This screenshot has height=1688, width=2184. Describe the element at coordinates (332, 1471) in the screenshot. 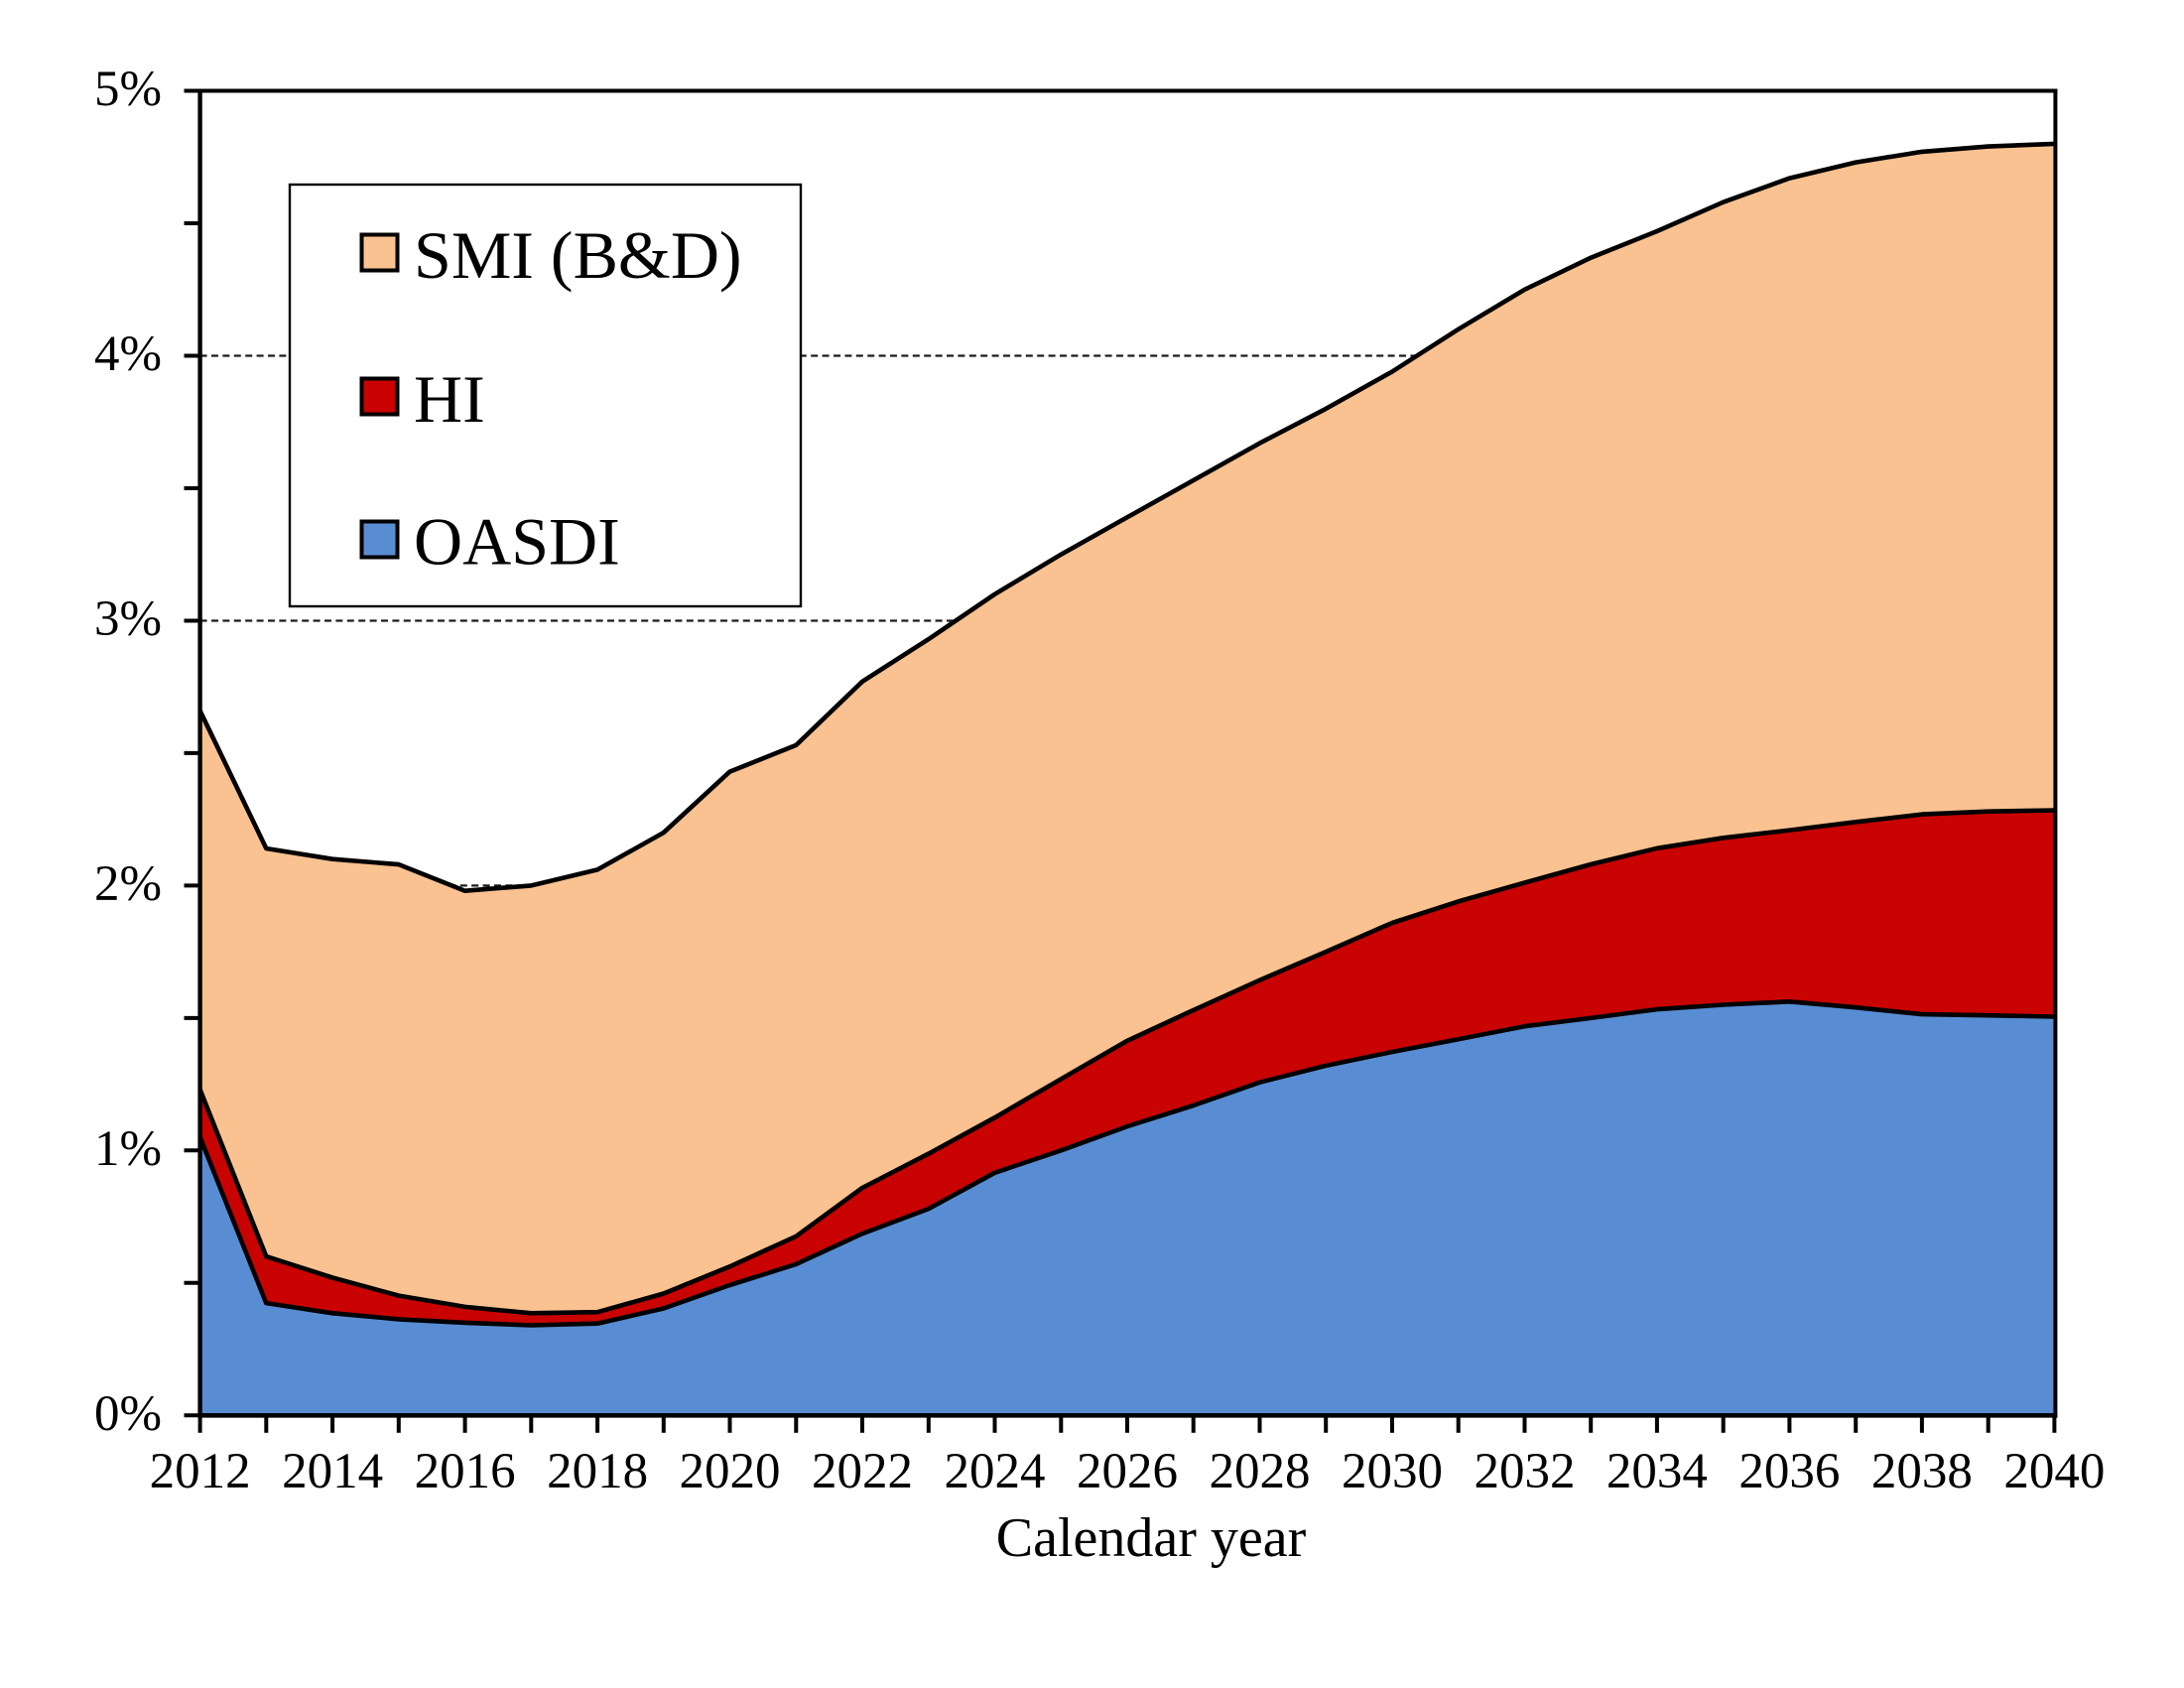

I see `svg-text: 2014` at that location.